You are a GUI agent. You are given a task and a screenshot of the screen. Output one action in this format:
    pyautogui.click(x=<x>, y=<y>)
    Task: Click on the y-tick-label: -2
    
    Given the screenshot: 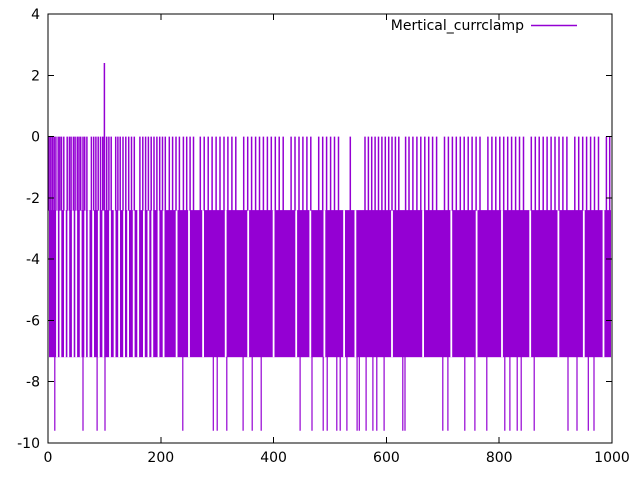 What is the action you would take?
    pyautogui.click(x=33, y=199)
    